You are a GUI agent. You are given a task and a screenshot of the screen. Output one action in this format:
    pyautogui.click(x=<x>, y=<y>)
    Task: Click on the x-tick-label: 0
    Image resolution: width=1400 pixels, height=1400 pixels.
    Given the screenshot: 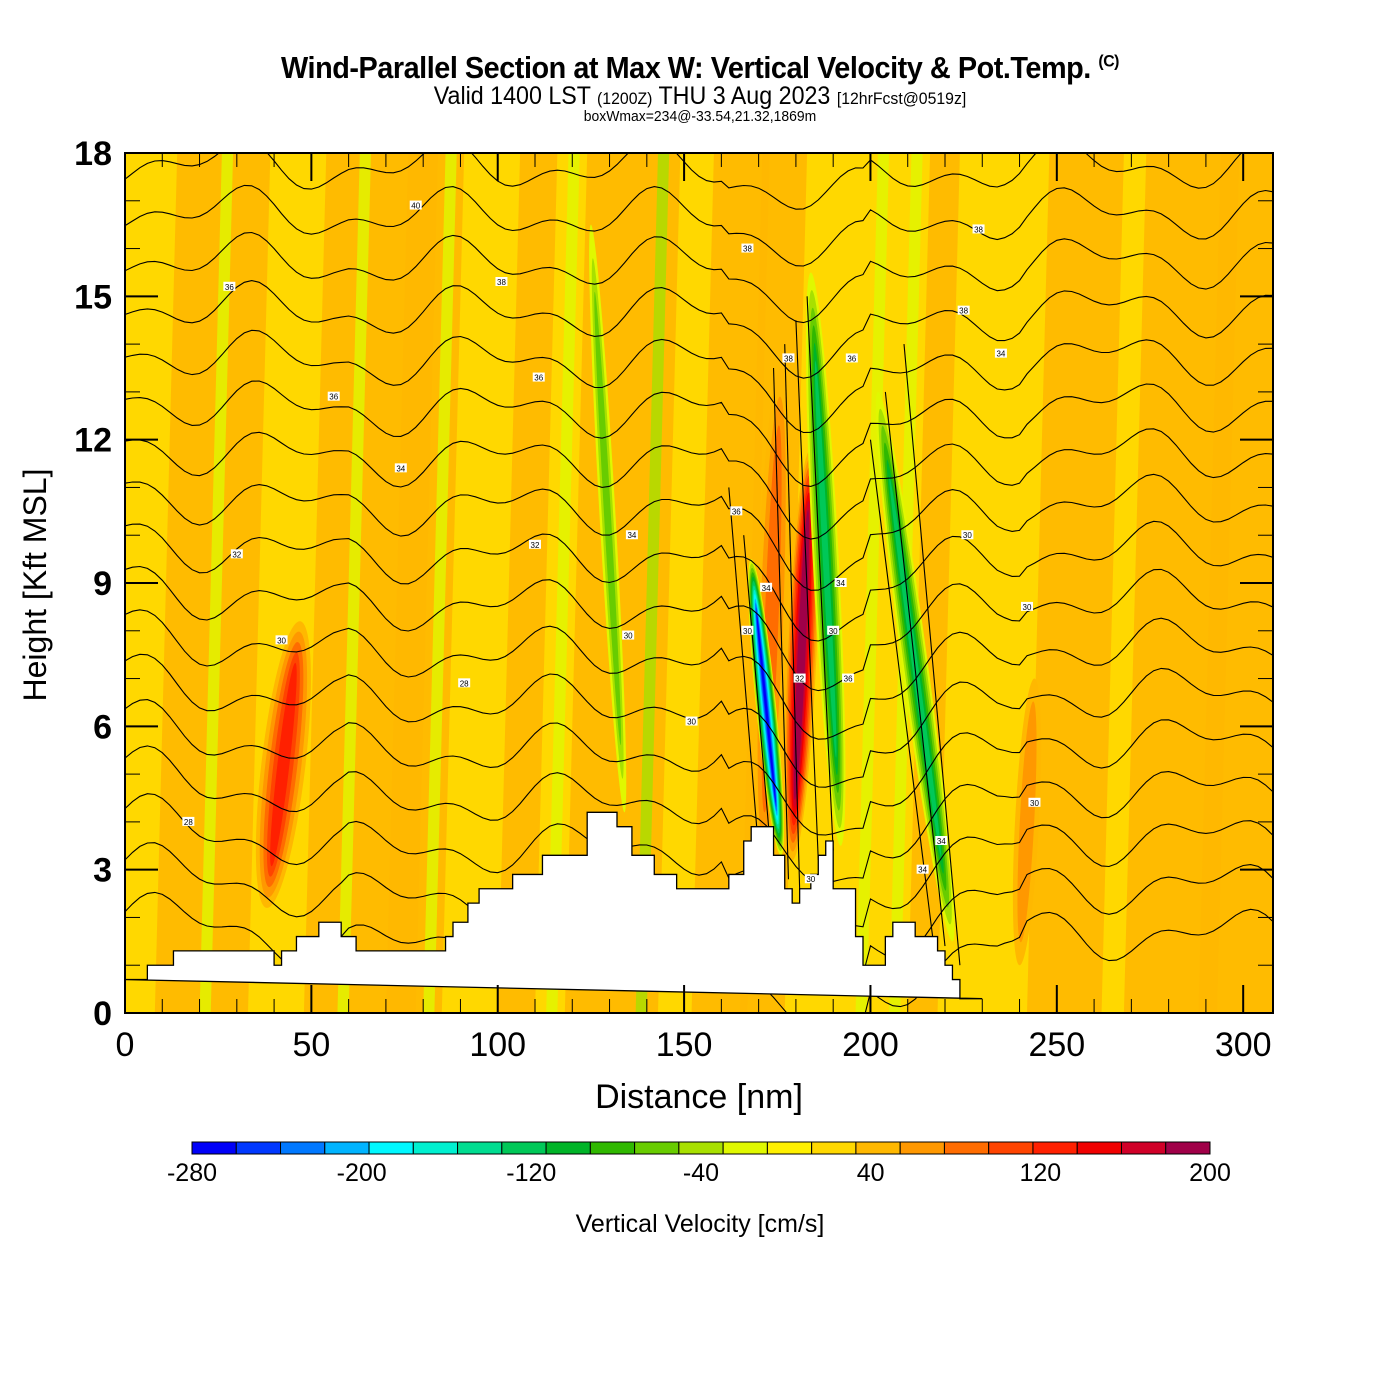 What is the action you would take?
    pyautogui.click(x=125, y=1045)
    